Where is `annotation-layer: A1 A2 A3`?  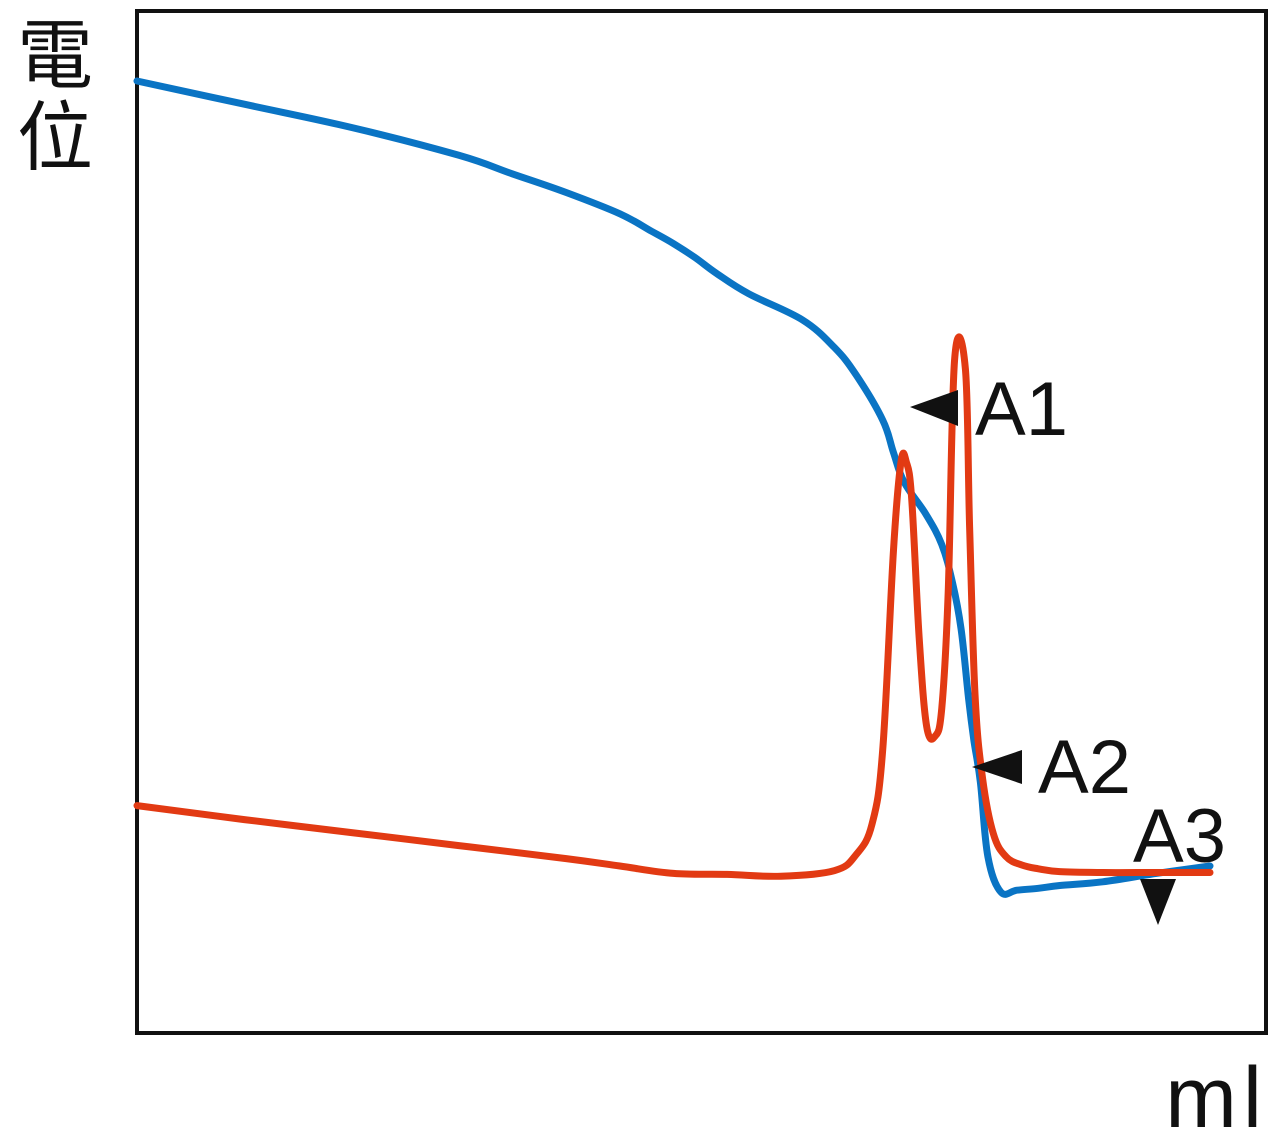 annotation-layer: A1 A2 A3 is located at coordinates (1068, 646).